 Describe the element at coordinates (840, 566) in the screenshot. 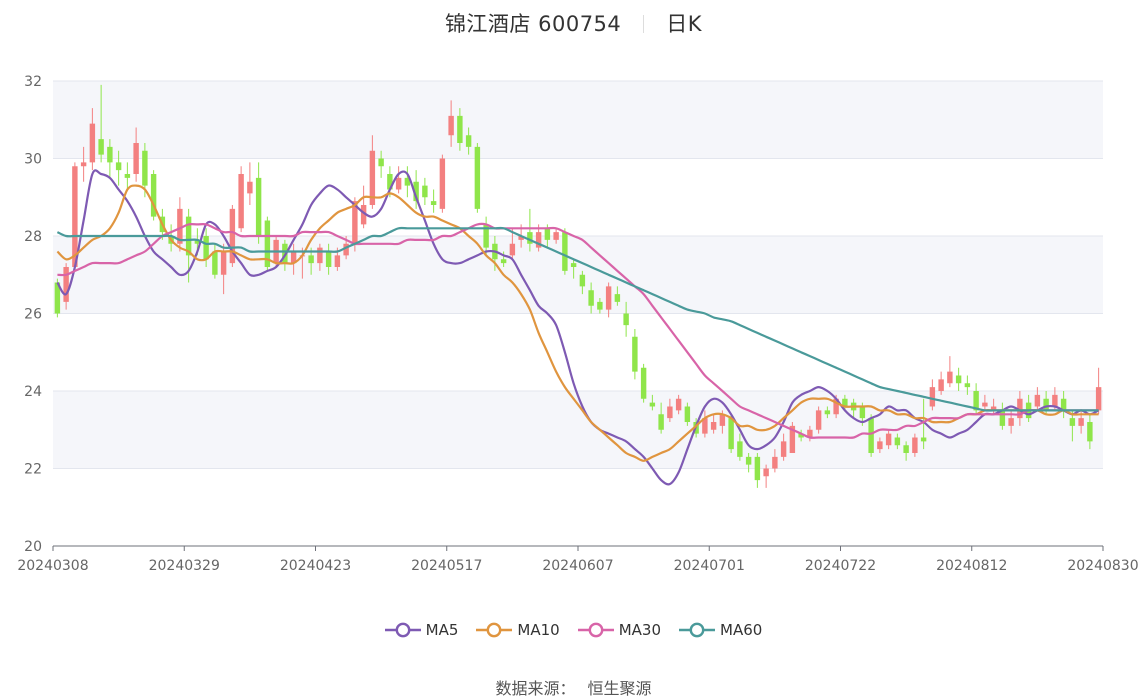

I see `x-tick-label: 20240722` at that location.